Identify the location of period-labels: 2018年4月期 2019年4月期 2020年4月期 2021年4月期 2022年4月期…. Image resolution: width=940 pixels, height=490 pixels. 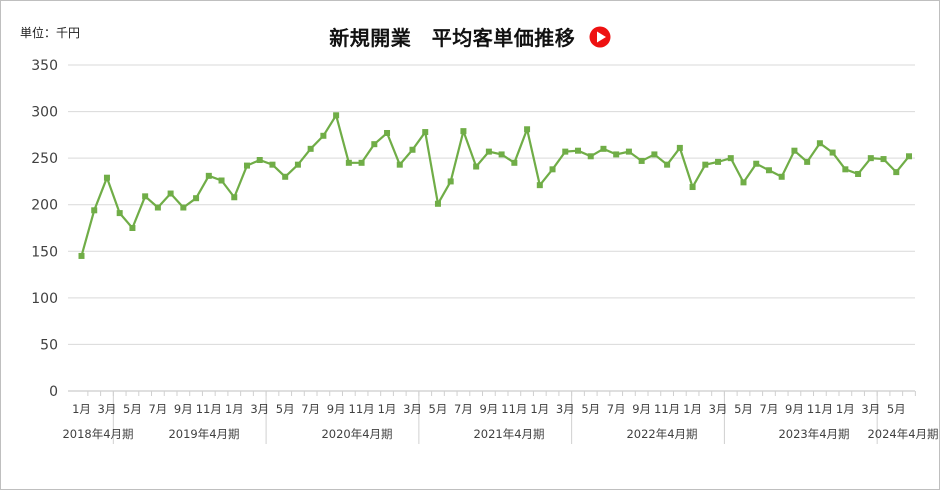
(500, 434).